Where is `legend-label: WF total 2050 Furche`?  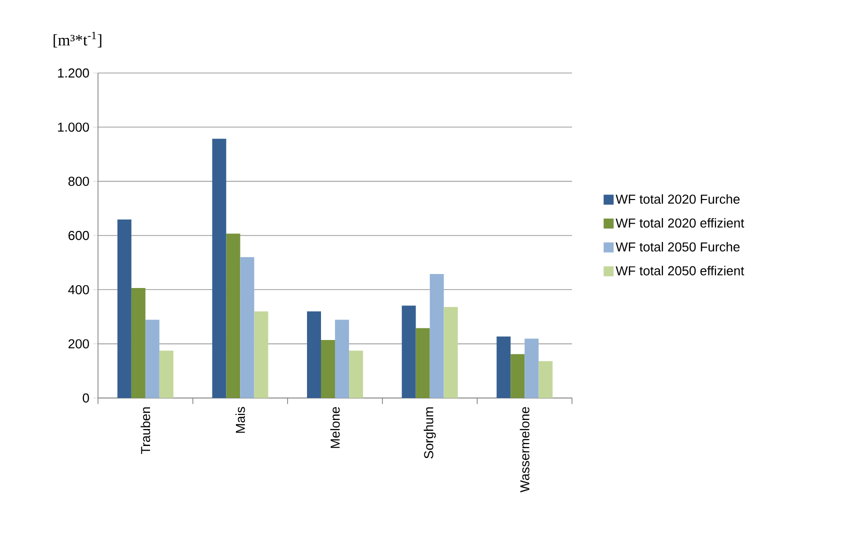 legend-label: WF total 2050 Furche is located at coordinates (678, 247).